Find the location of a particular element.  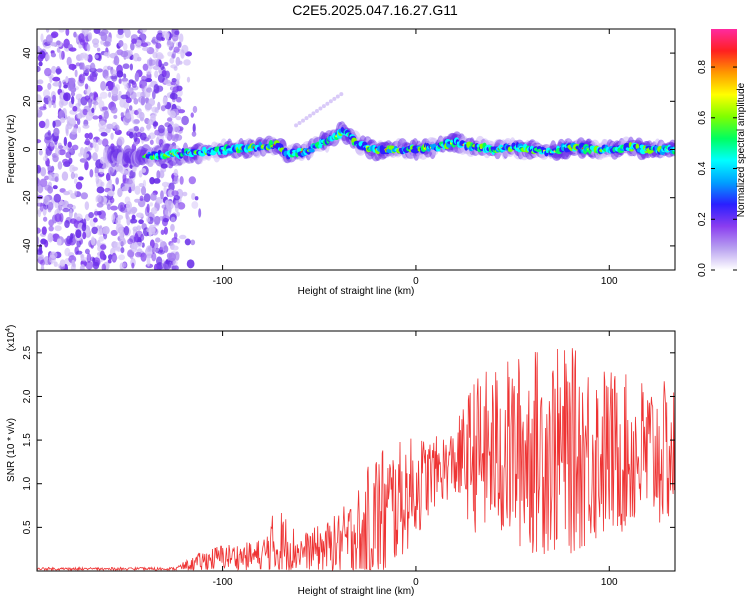

spectrogram-ylabel: Frequency (Hz) is located at coordinates (11, 149).